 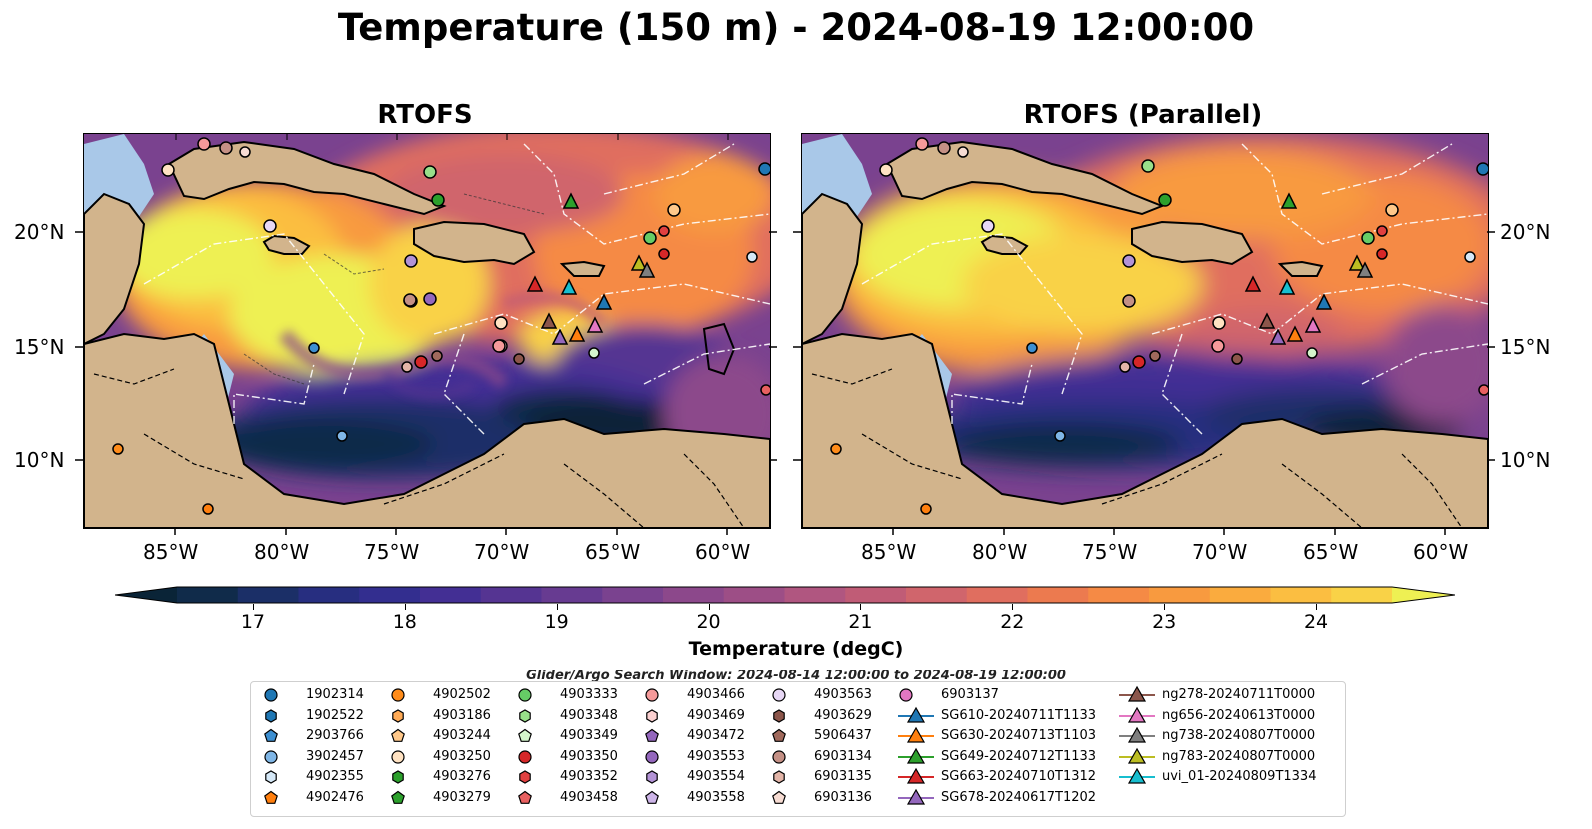 I want to click on legend-label: 6903136, so click(x=843, y=797).